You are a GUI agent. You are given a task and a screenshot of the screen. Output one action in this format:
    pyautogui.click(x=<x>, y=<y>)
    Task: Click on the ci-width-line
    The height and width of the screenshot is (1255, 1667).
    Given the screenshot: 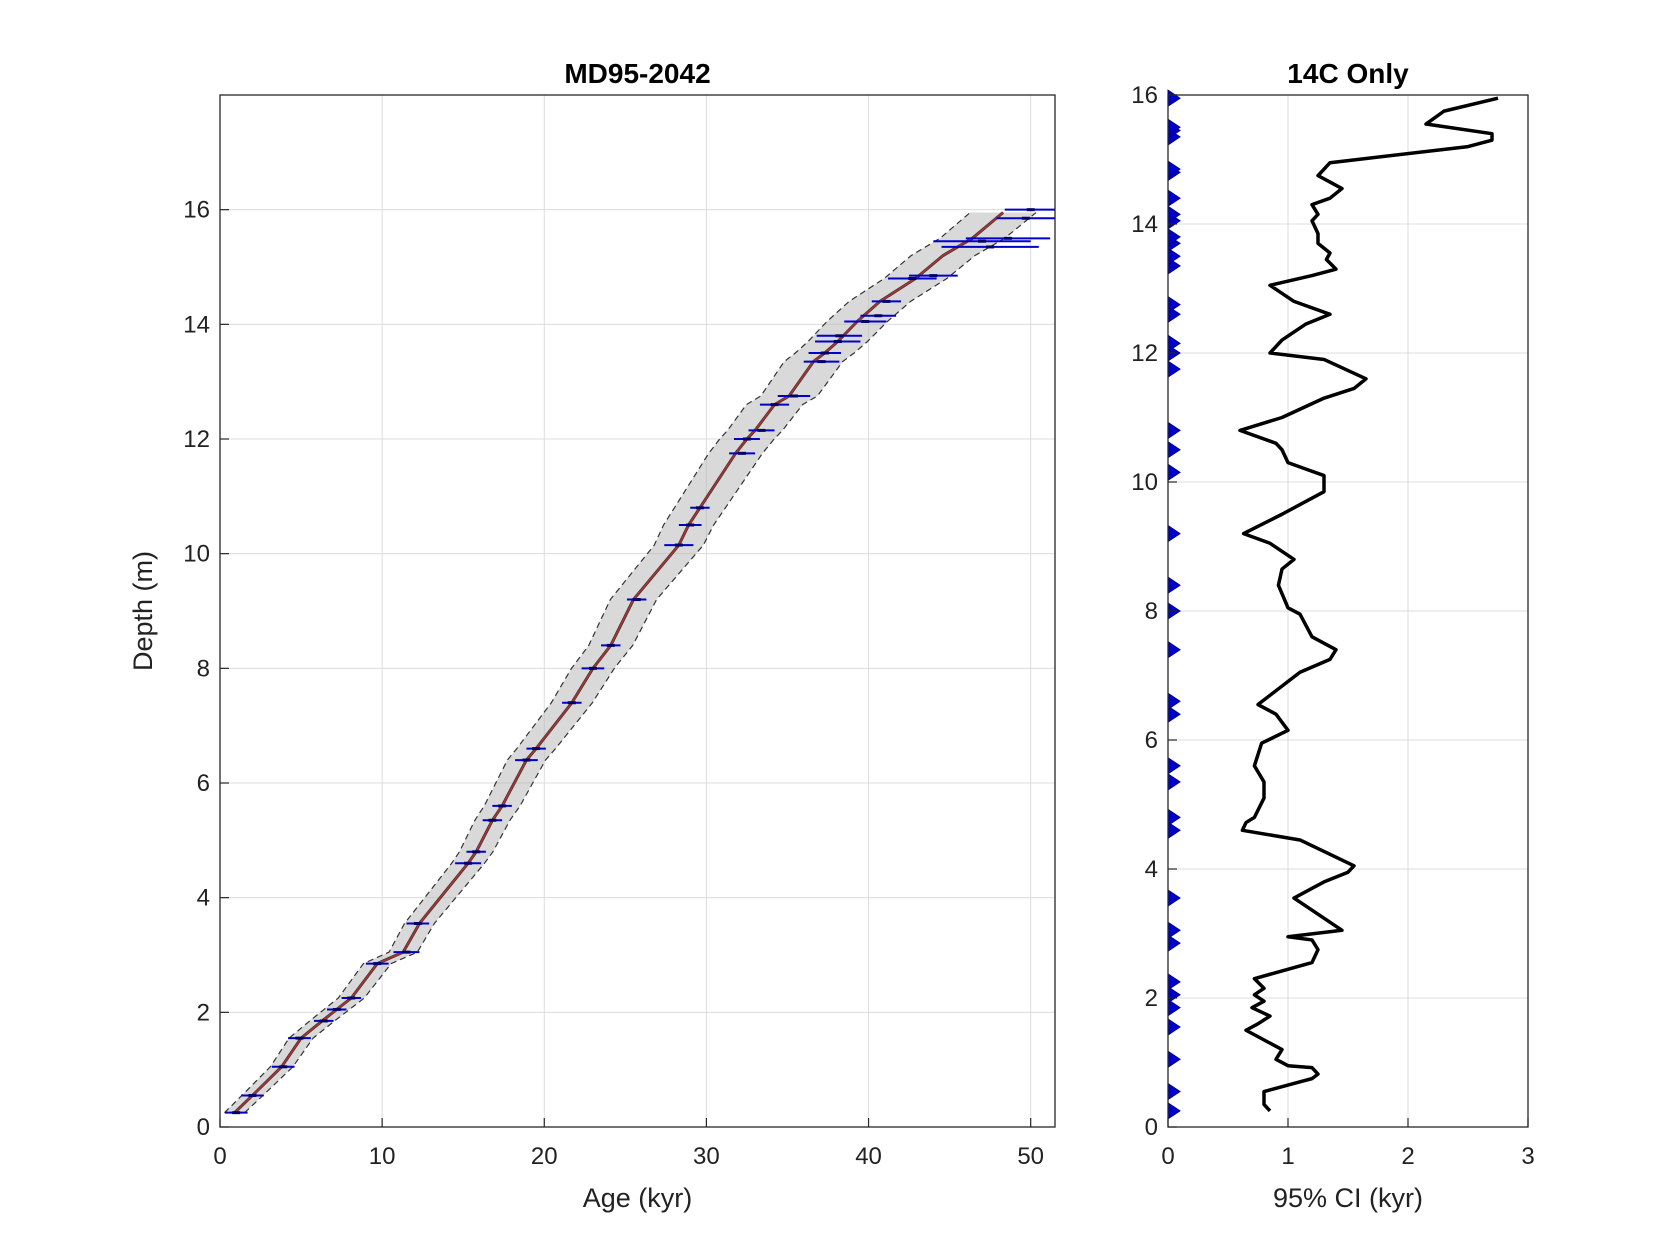 What is the action you would take?
    pyautogui.click(x=1368, y=604)
    